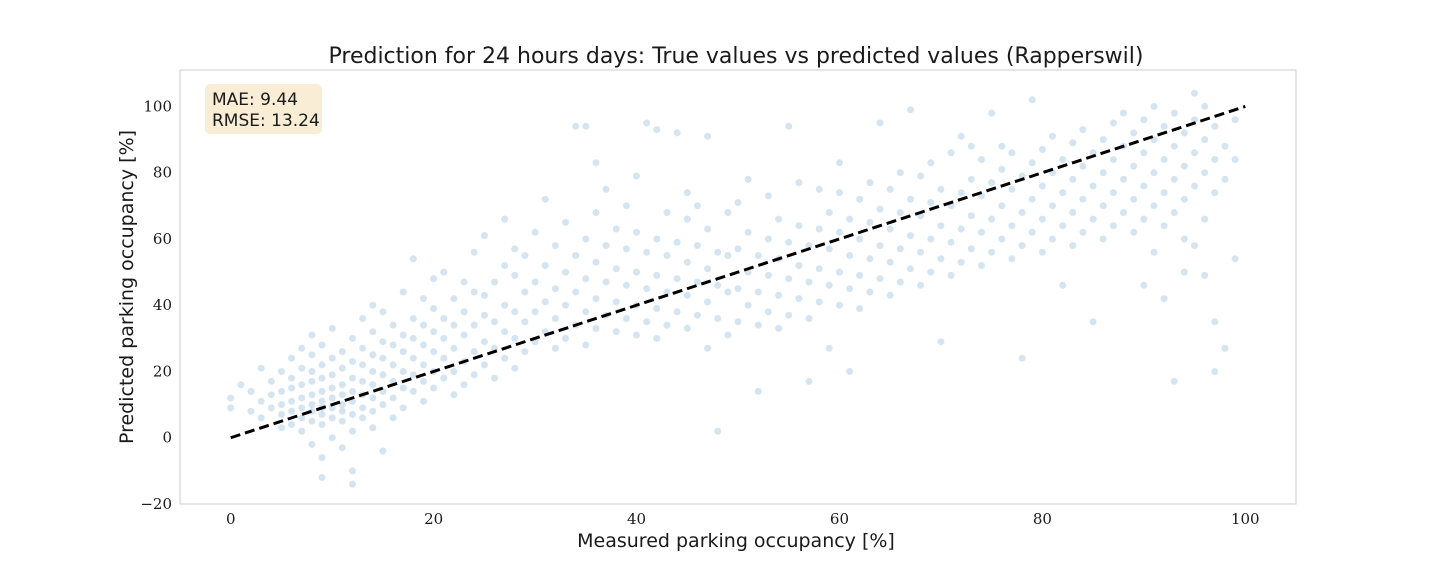  I want to click on x-tick-label: 20, so click(433, 519).